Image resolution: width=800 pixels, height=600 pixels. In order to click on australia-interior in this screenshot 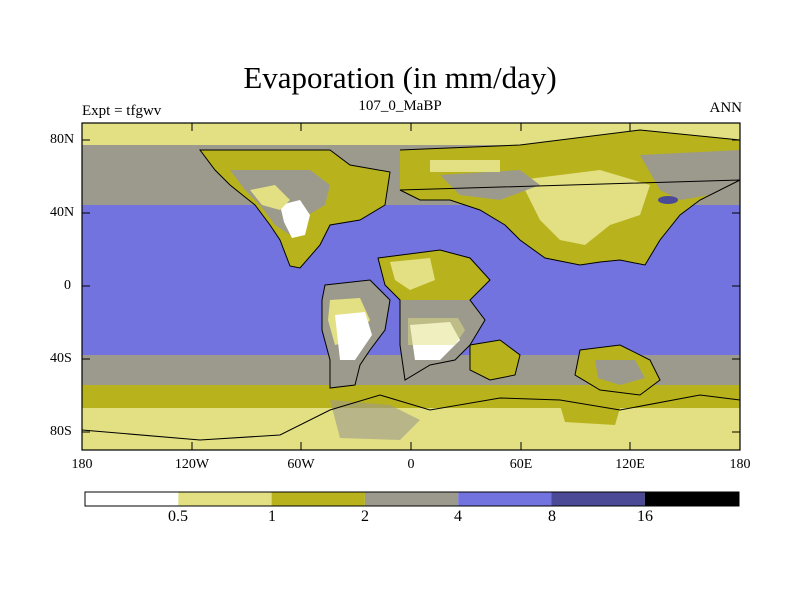, I will do `click(620, 372)`.